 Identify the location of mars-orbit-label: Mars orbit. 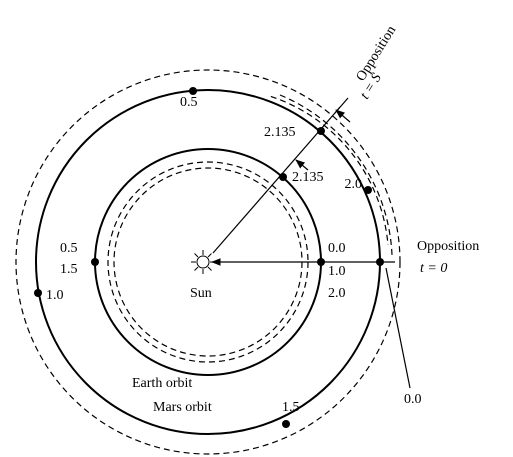
(182, 407).